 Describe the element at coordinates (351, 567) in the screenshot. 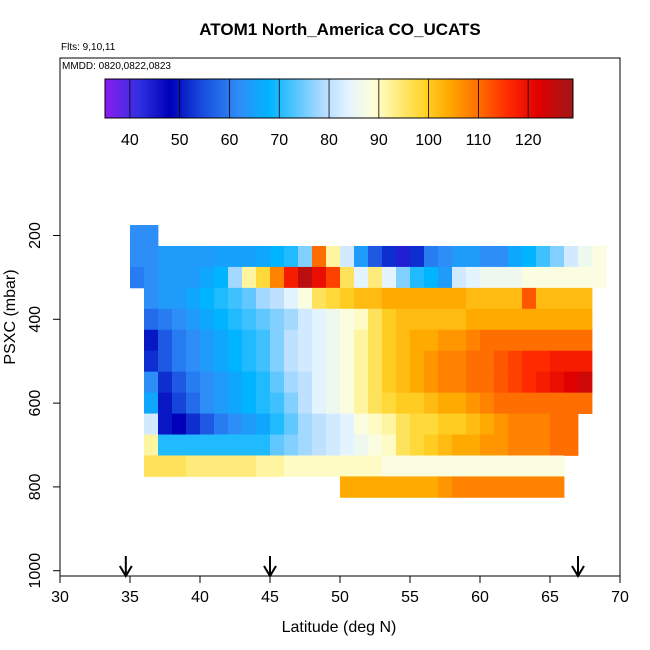

I see `flight-markers` at that location.